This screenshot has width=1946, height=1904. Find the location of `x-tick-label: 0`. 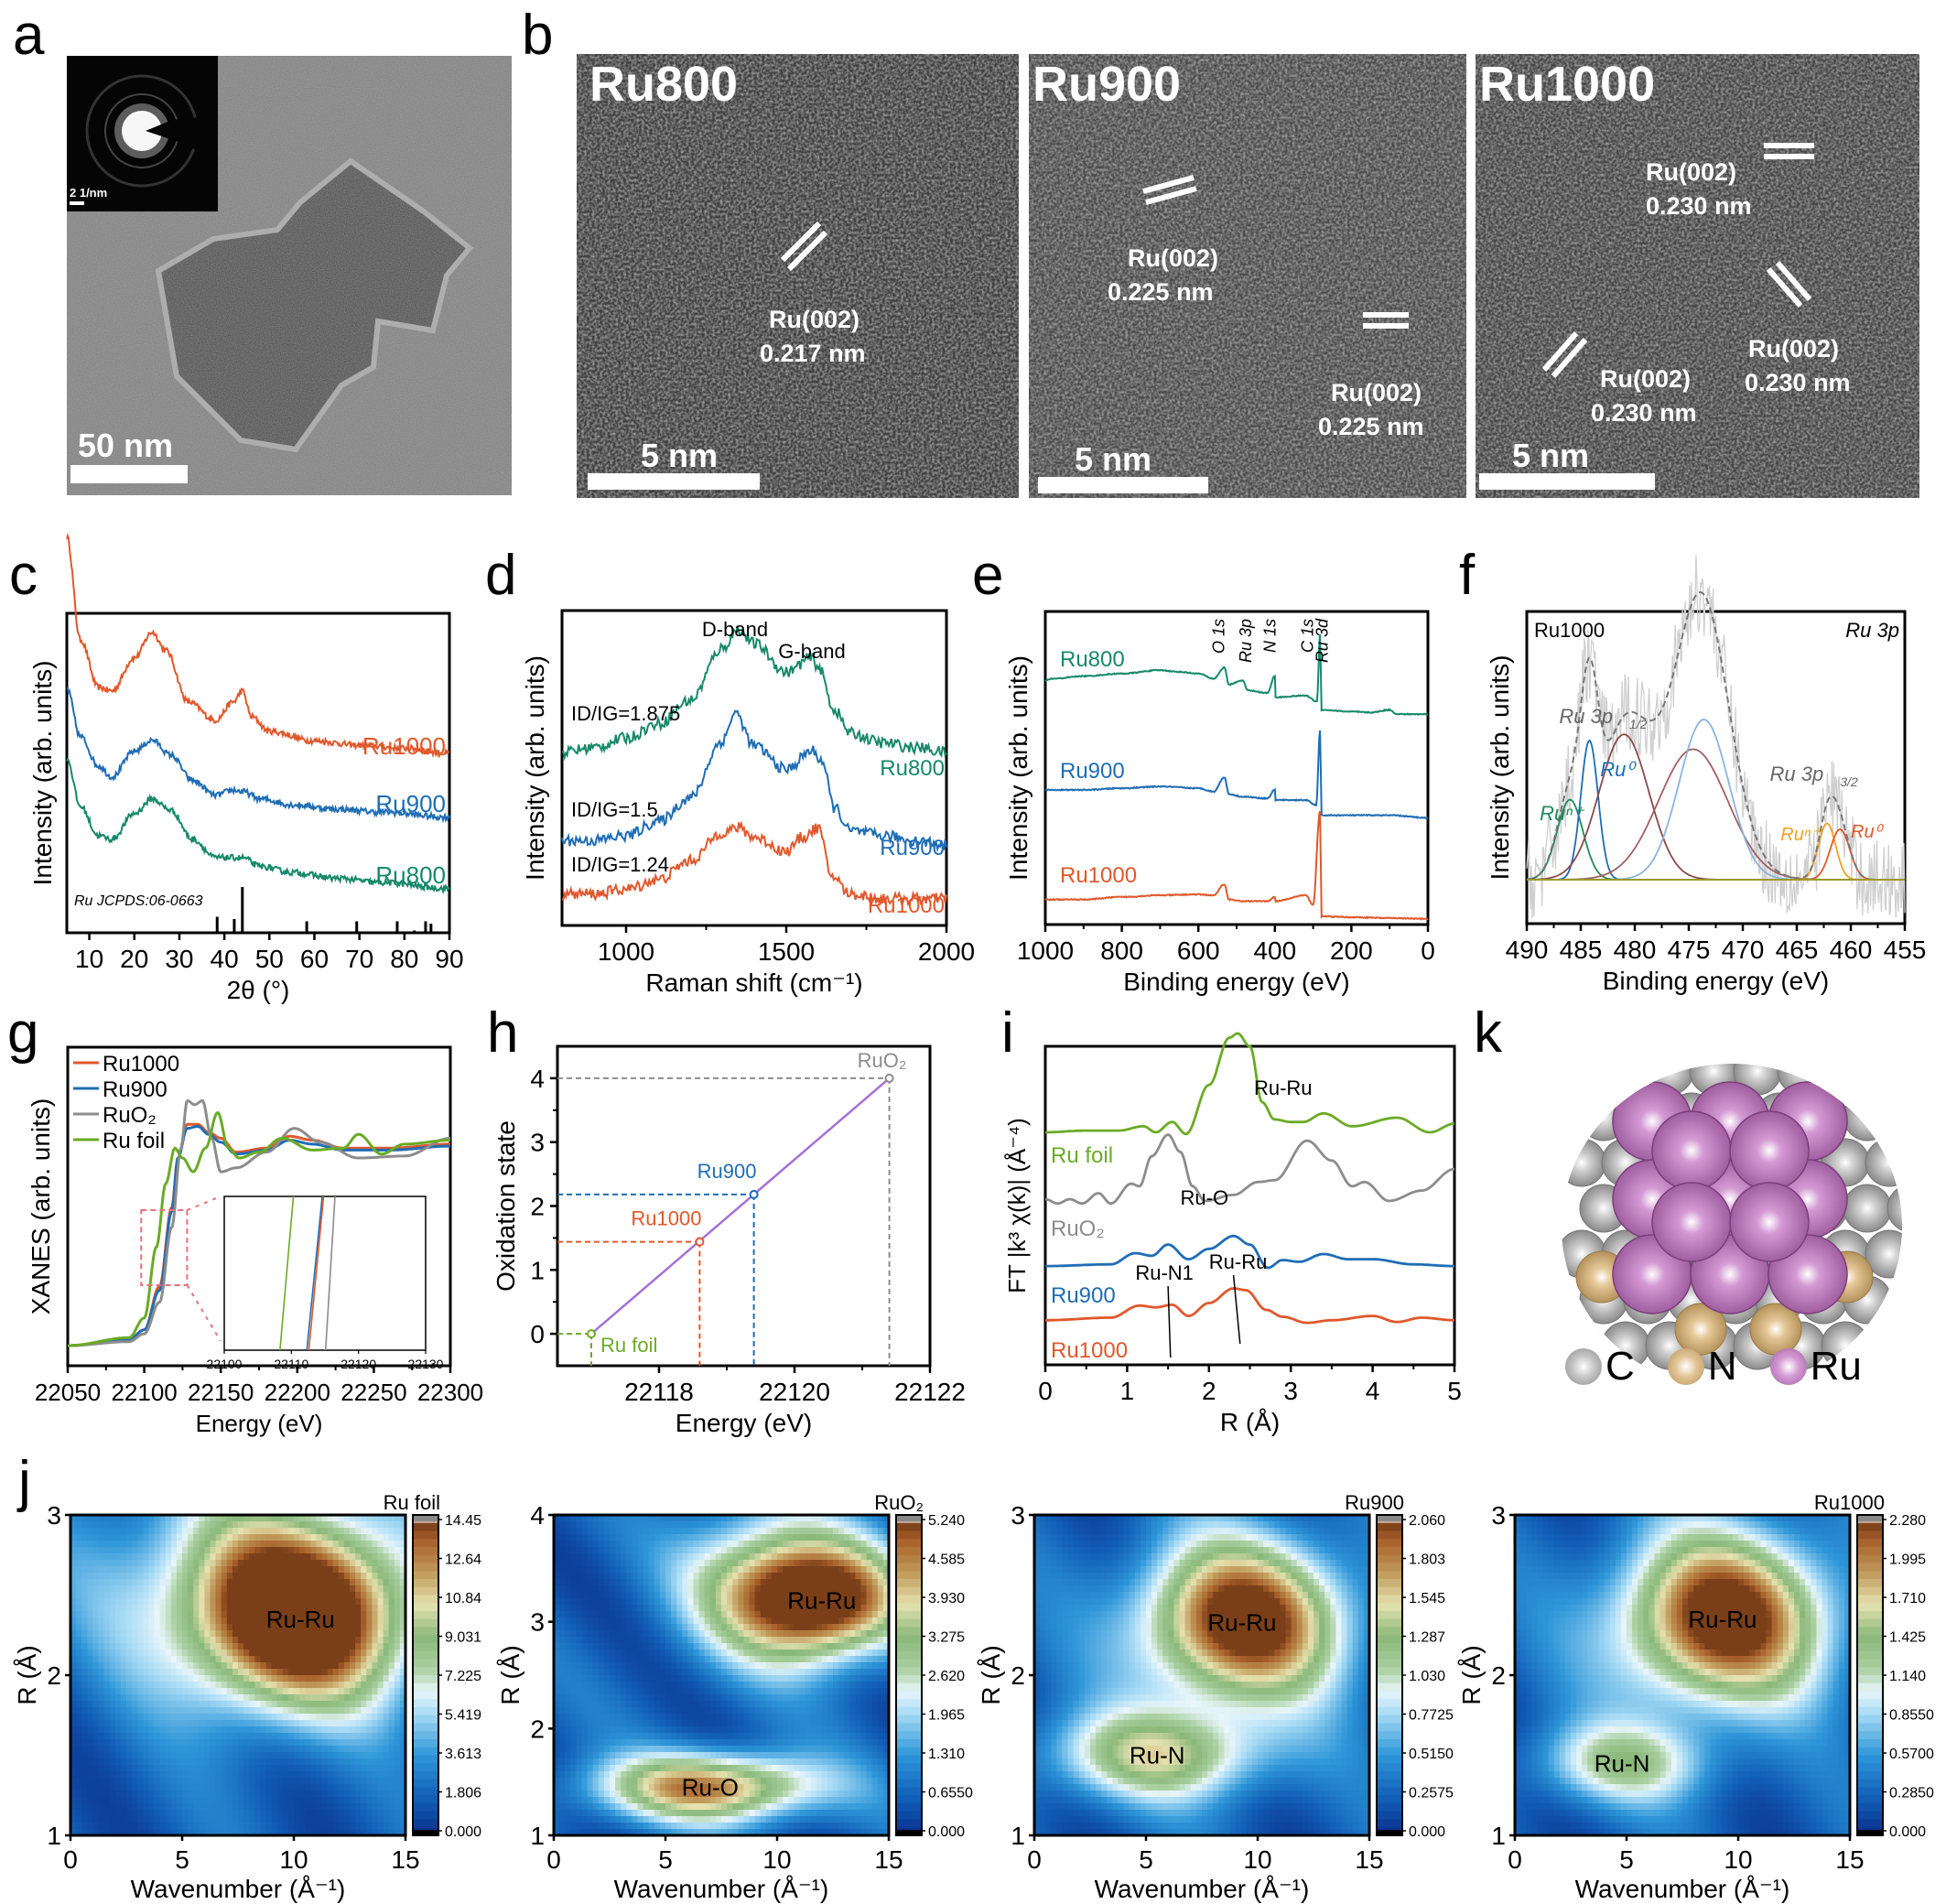

x-tick-label: 0 is located at coordinates (1045, 1391).